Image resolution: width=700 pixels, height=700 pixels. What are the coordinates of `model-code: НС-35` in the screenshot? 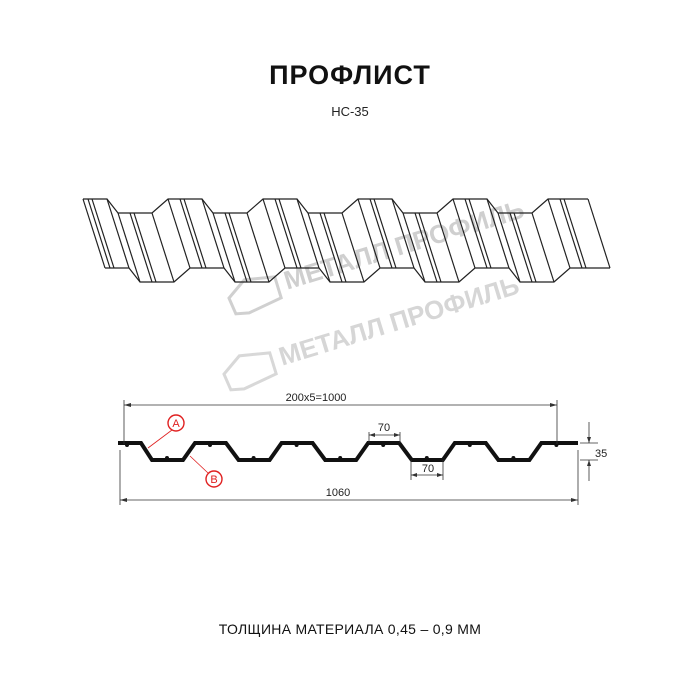 It's located at (350, 111).